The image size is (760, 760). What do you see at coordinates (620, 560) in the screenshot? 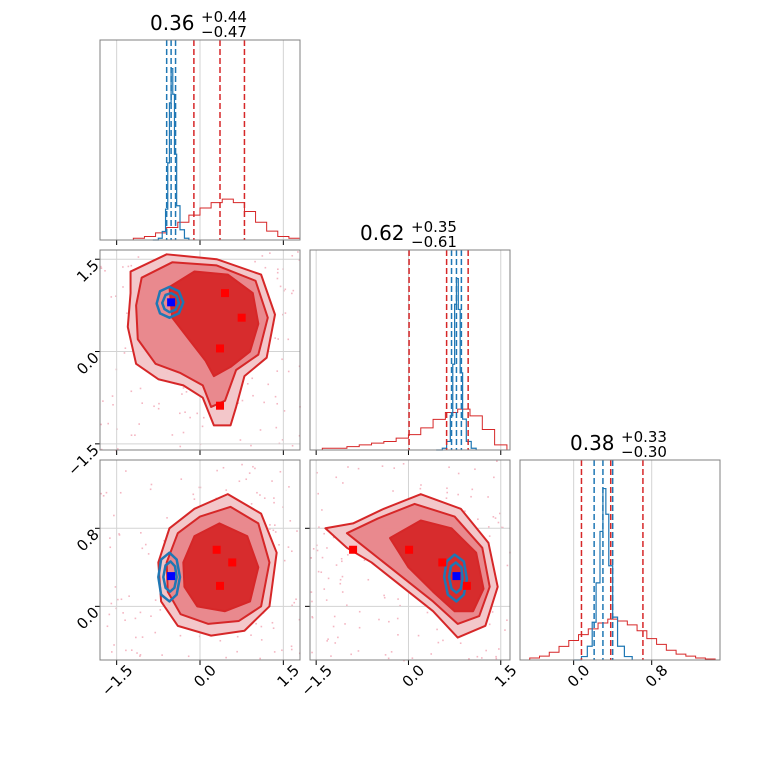
I see `diag-panel-p3-background` at bounding box center [620, 560].